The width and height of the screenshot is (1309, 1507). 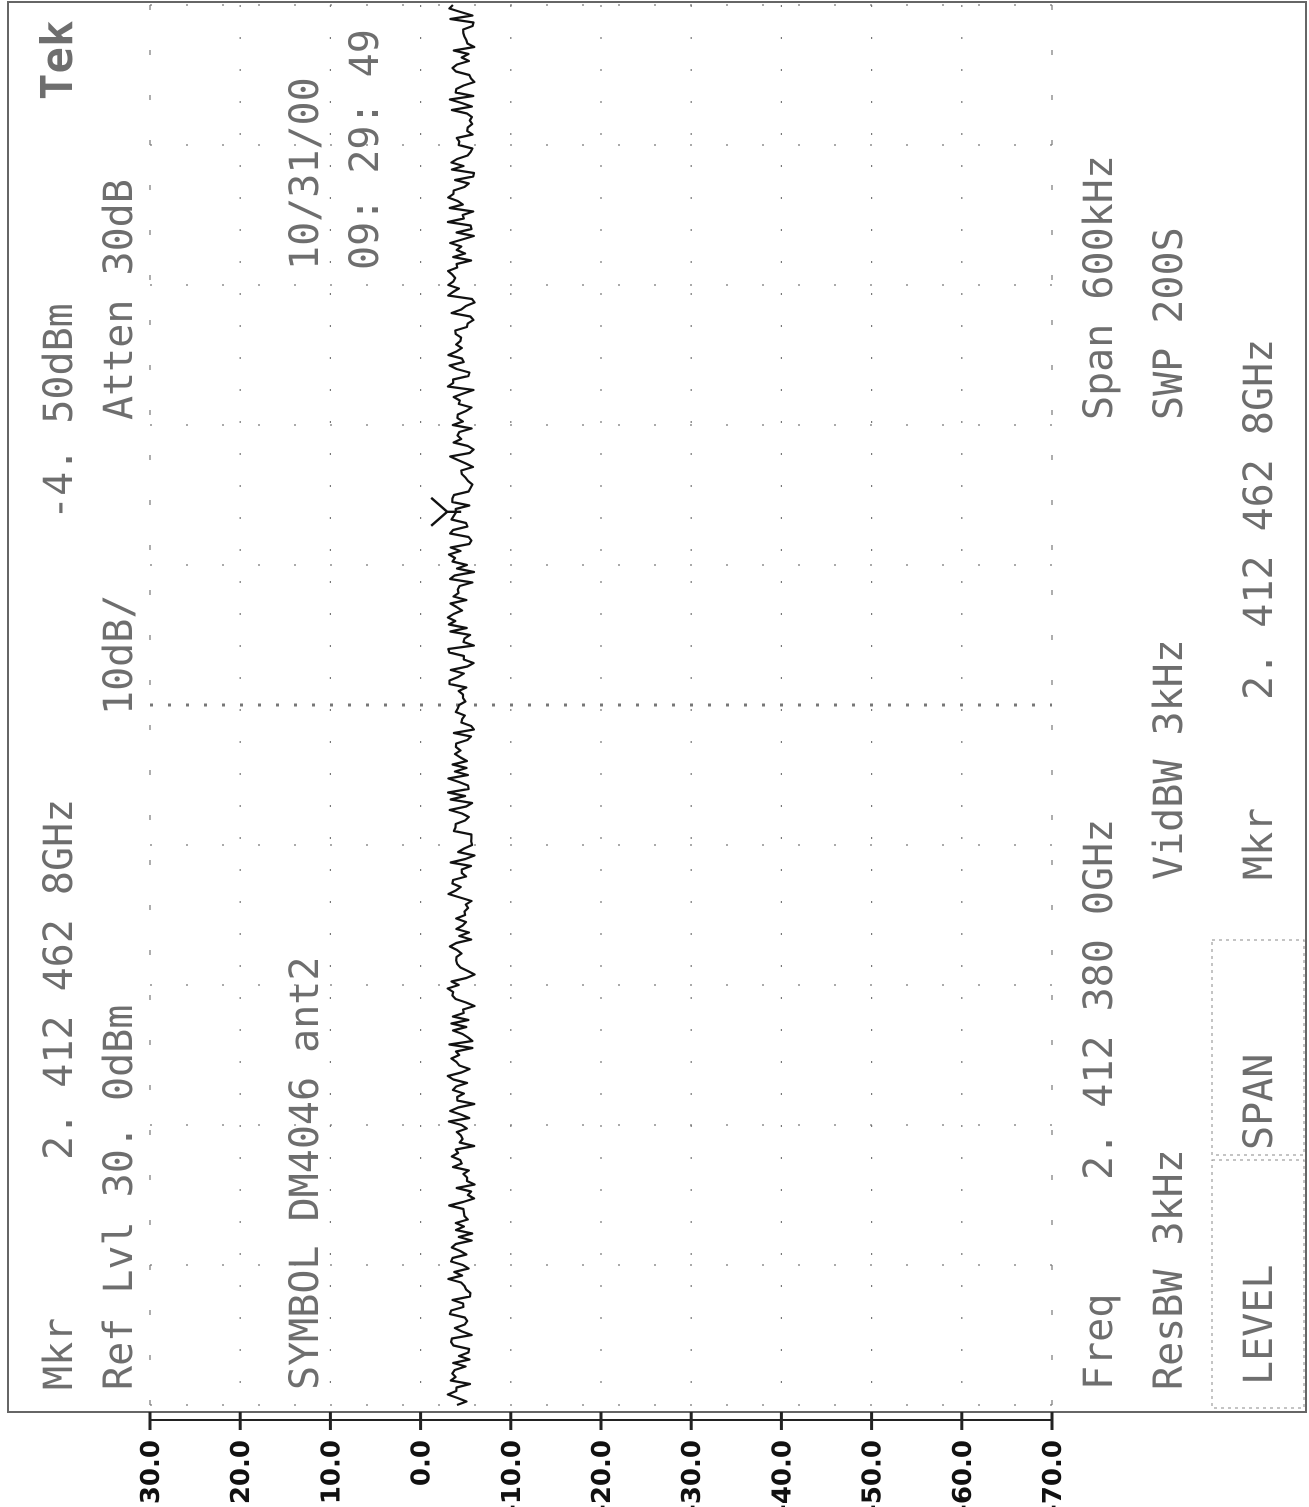 What do you see at coordinates (1053, 1473) in the screenshot?
I see `y-tick-label: -70.0` at bounding box center [1053, 1473].